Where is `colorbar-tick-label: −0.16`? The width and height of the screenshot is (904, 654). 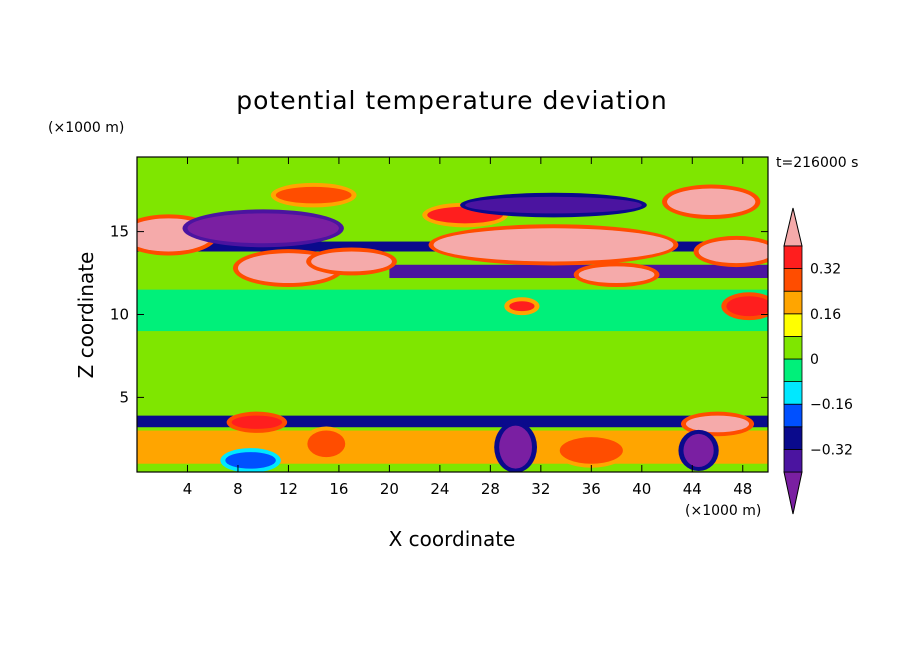 colorbar-tick-label: −0.16 is located at coordinates (831, 405).